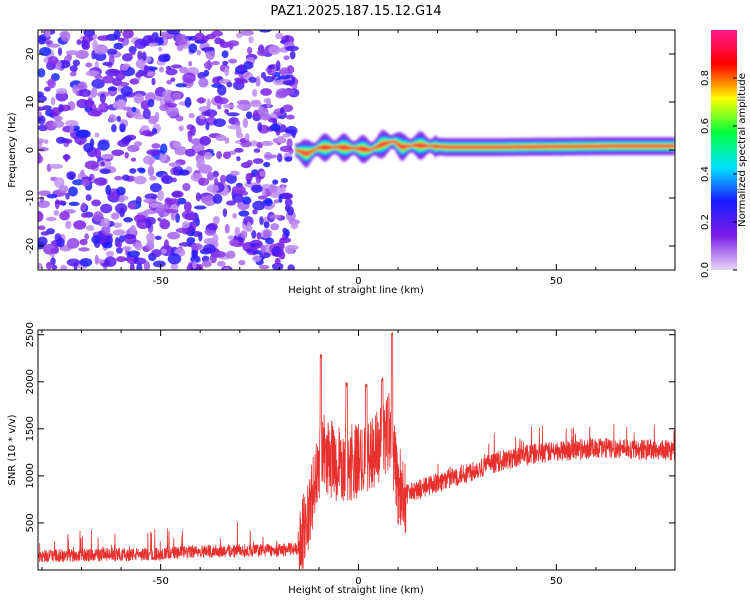 This screenshot has height=604, width=750. I want to click on colorbar-ticks: 0.0 0.2 0.4 0.6 0.8, so click(718, 174).